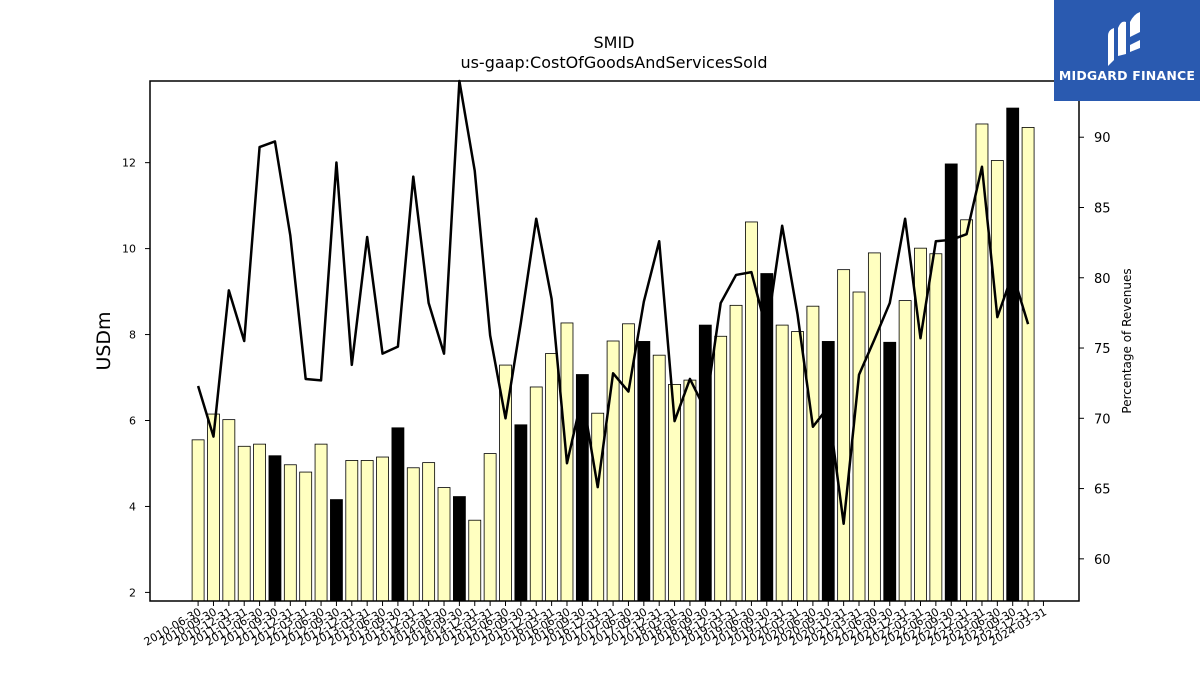 This screenshot has width=1200, height=675. I want to click on y-axis-left: 2 4 6 8 10 12, so click(136, 378).